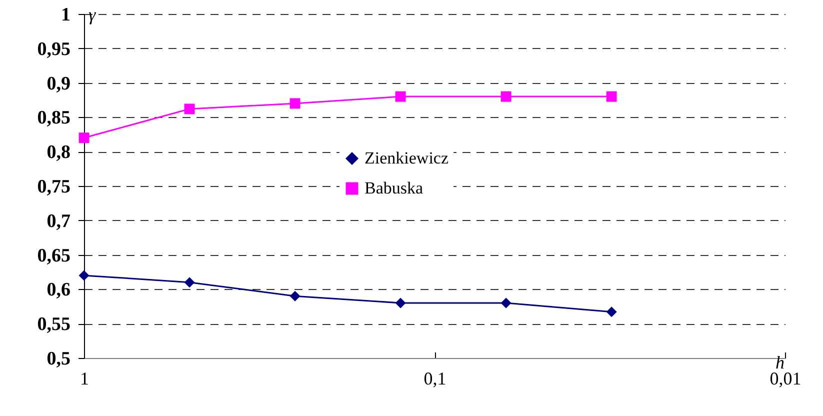 This screenshot has width=823, height=416. What do you see at coordinates (53, 187) in the screenshot?
I see `y-tick-label: 0,75` at bounding box center [53, 187].